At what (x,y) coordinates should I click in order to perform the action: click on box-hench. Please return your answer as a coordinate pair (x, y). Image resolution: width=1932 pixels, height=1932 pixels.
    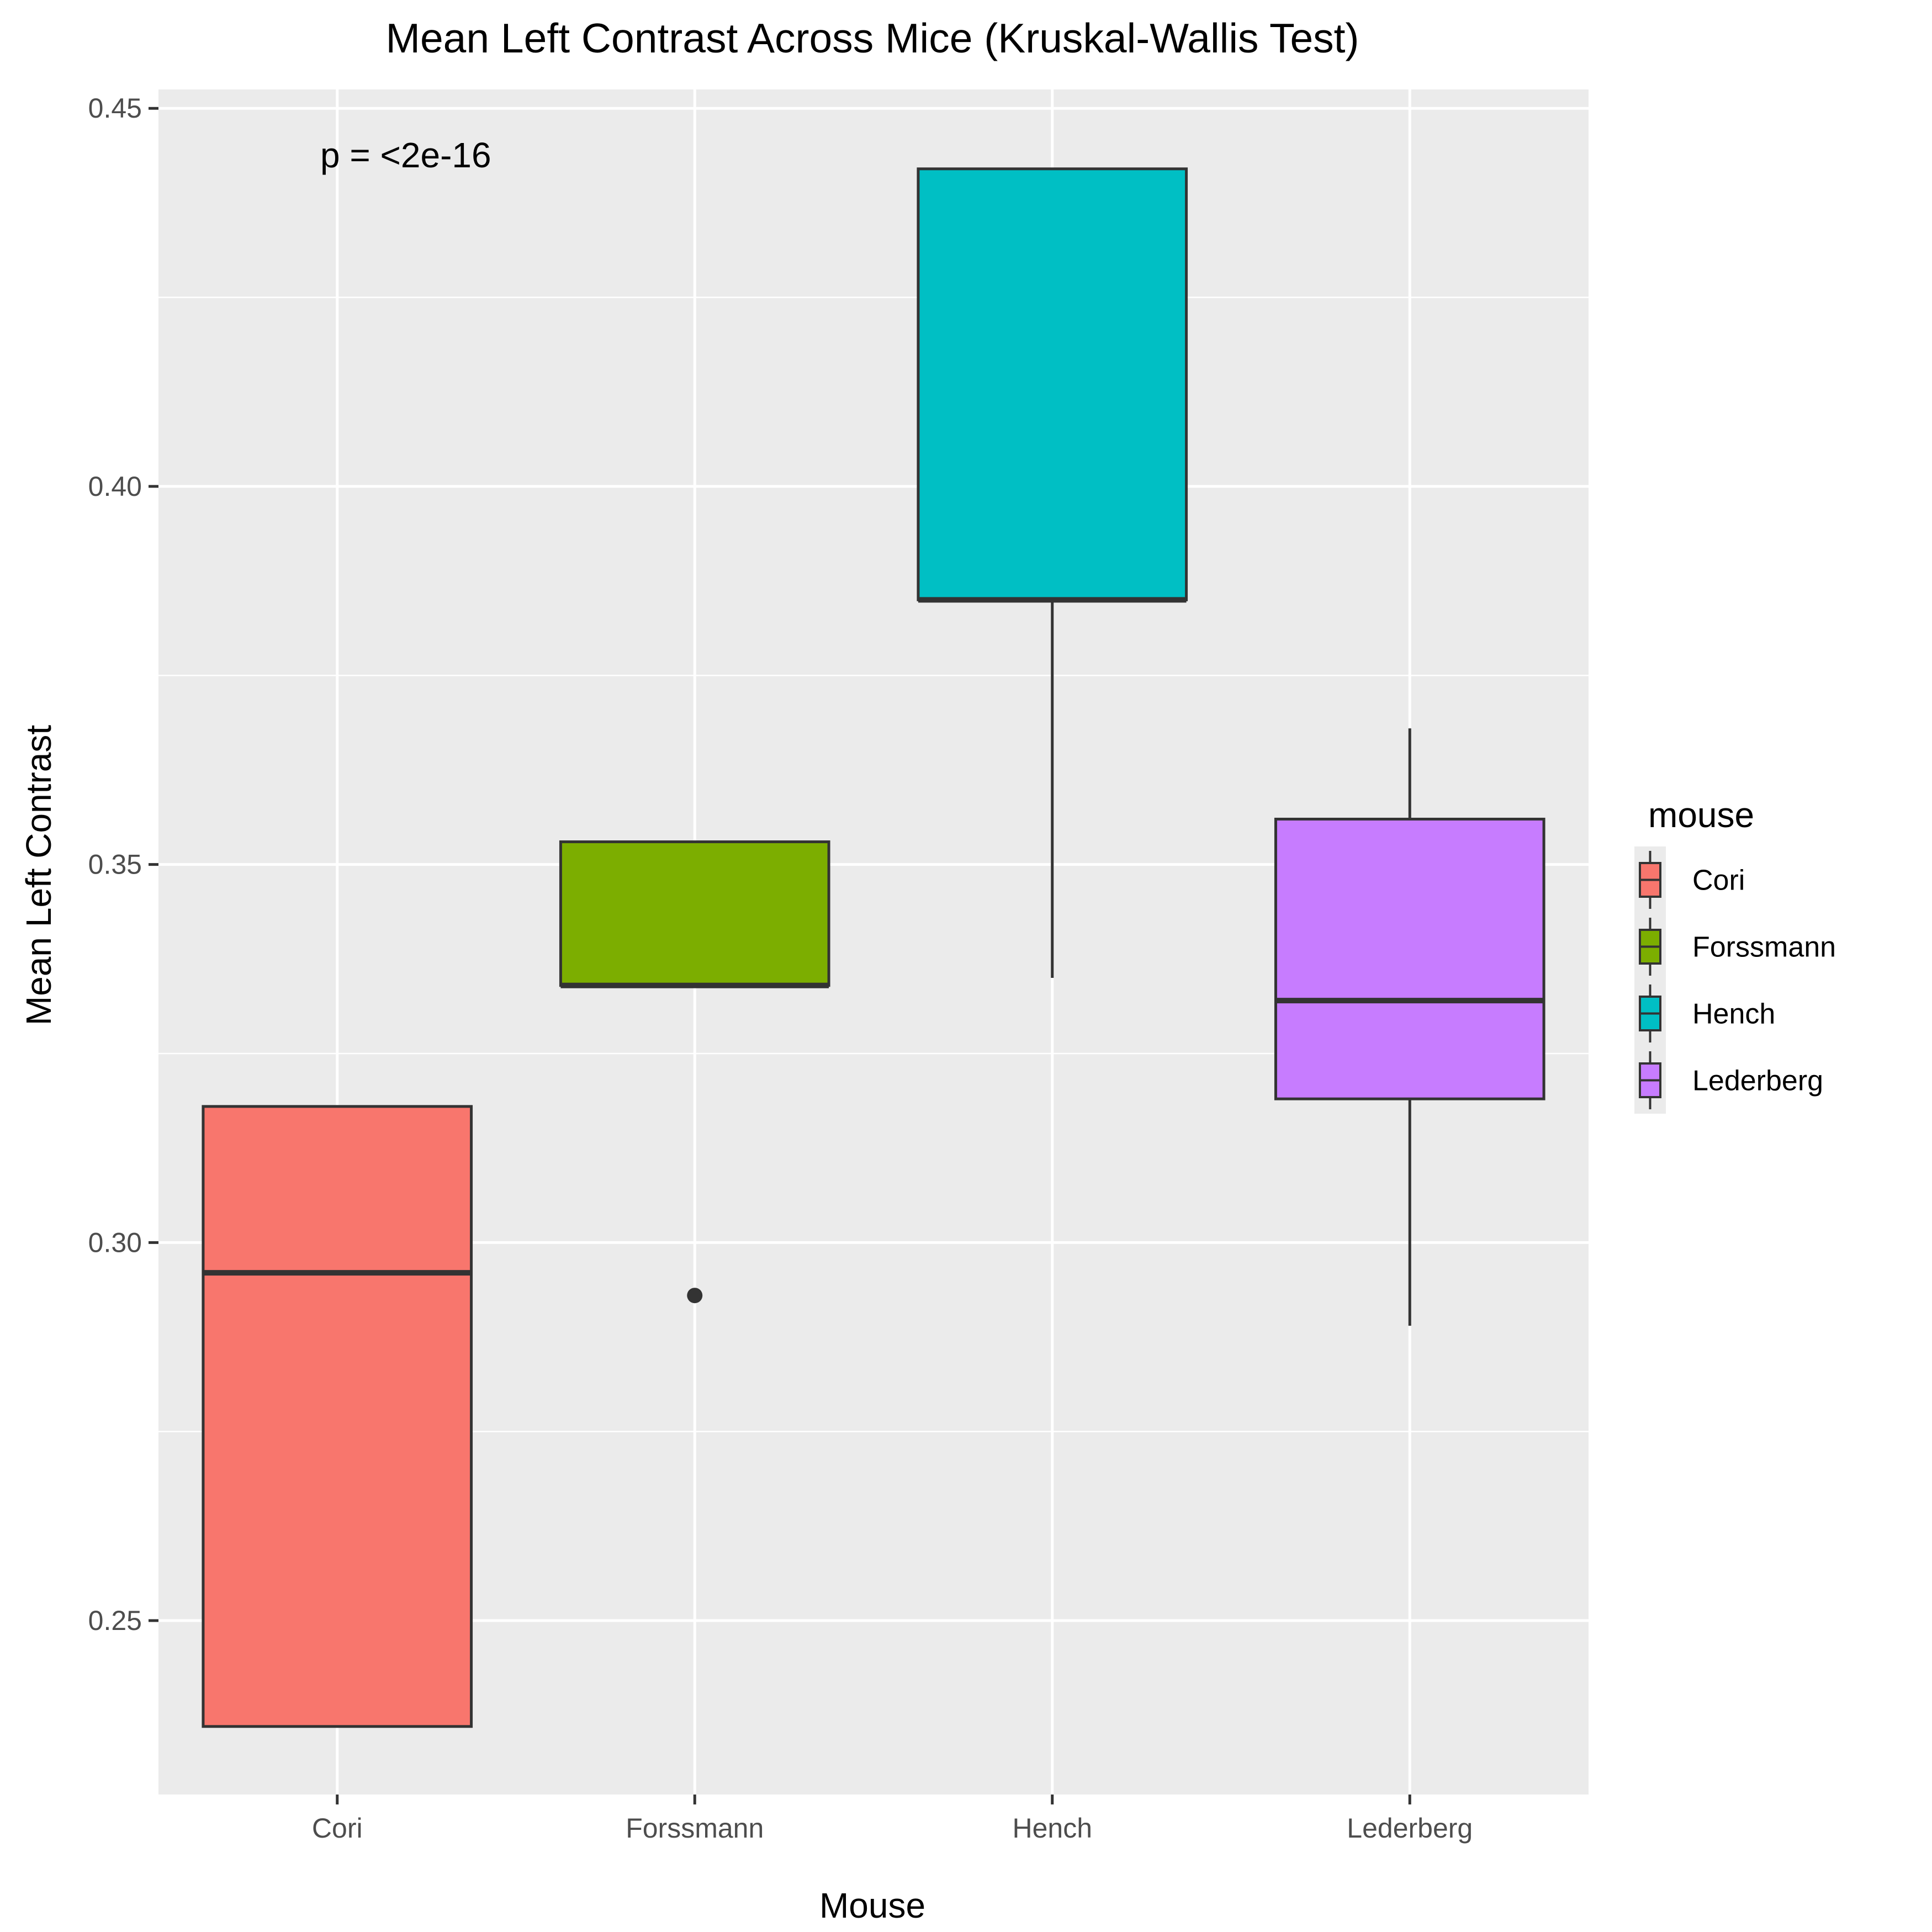
    Looking at the image, I should click on (1052, 572).